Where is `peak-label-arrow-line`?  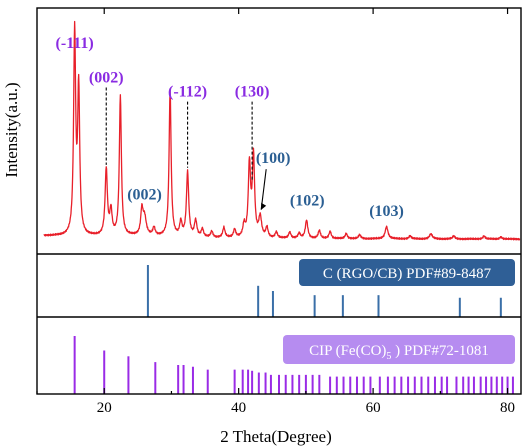
peak-label-arrow-line is located at coordinates (263, 189).